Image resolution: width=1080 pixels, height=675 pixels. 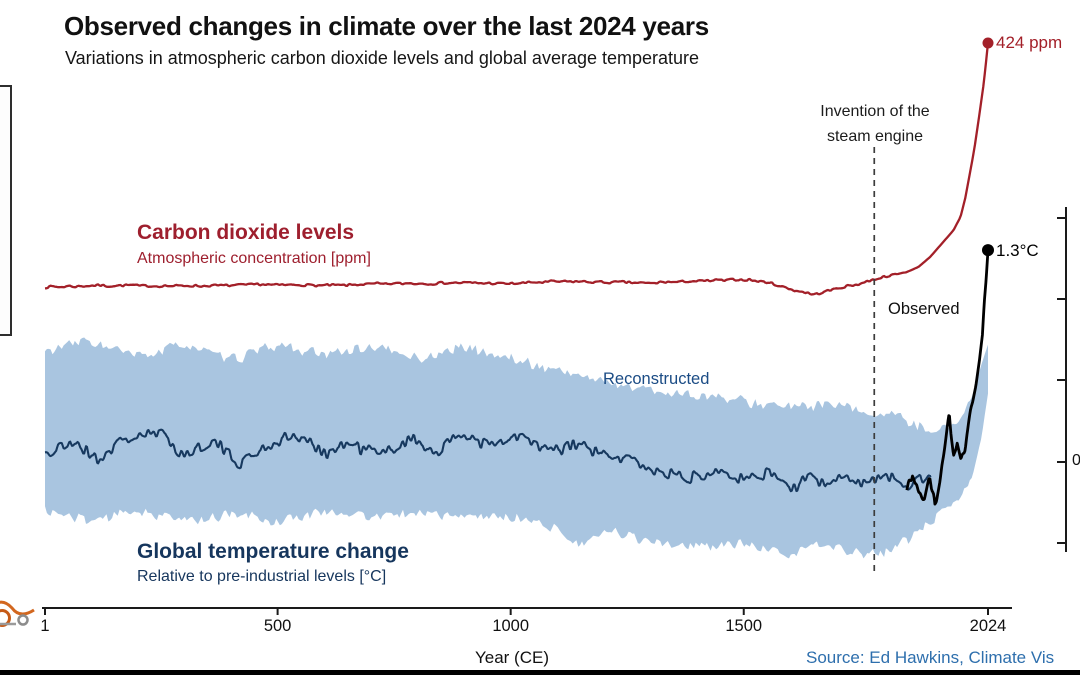 I want to click on temperature-series-label: Global temperature change, so click(x=273, y=551).